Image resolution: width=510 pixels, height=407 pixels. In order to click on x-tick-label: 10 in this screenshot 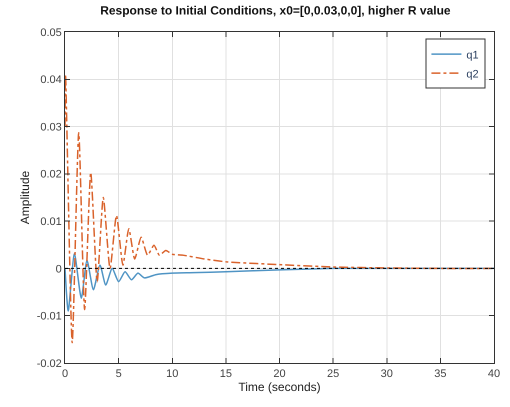, I will do `click(172, 374)`.